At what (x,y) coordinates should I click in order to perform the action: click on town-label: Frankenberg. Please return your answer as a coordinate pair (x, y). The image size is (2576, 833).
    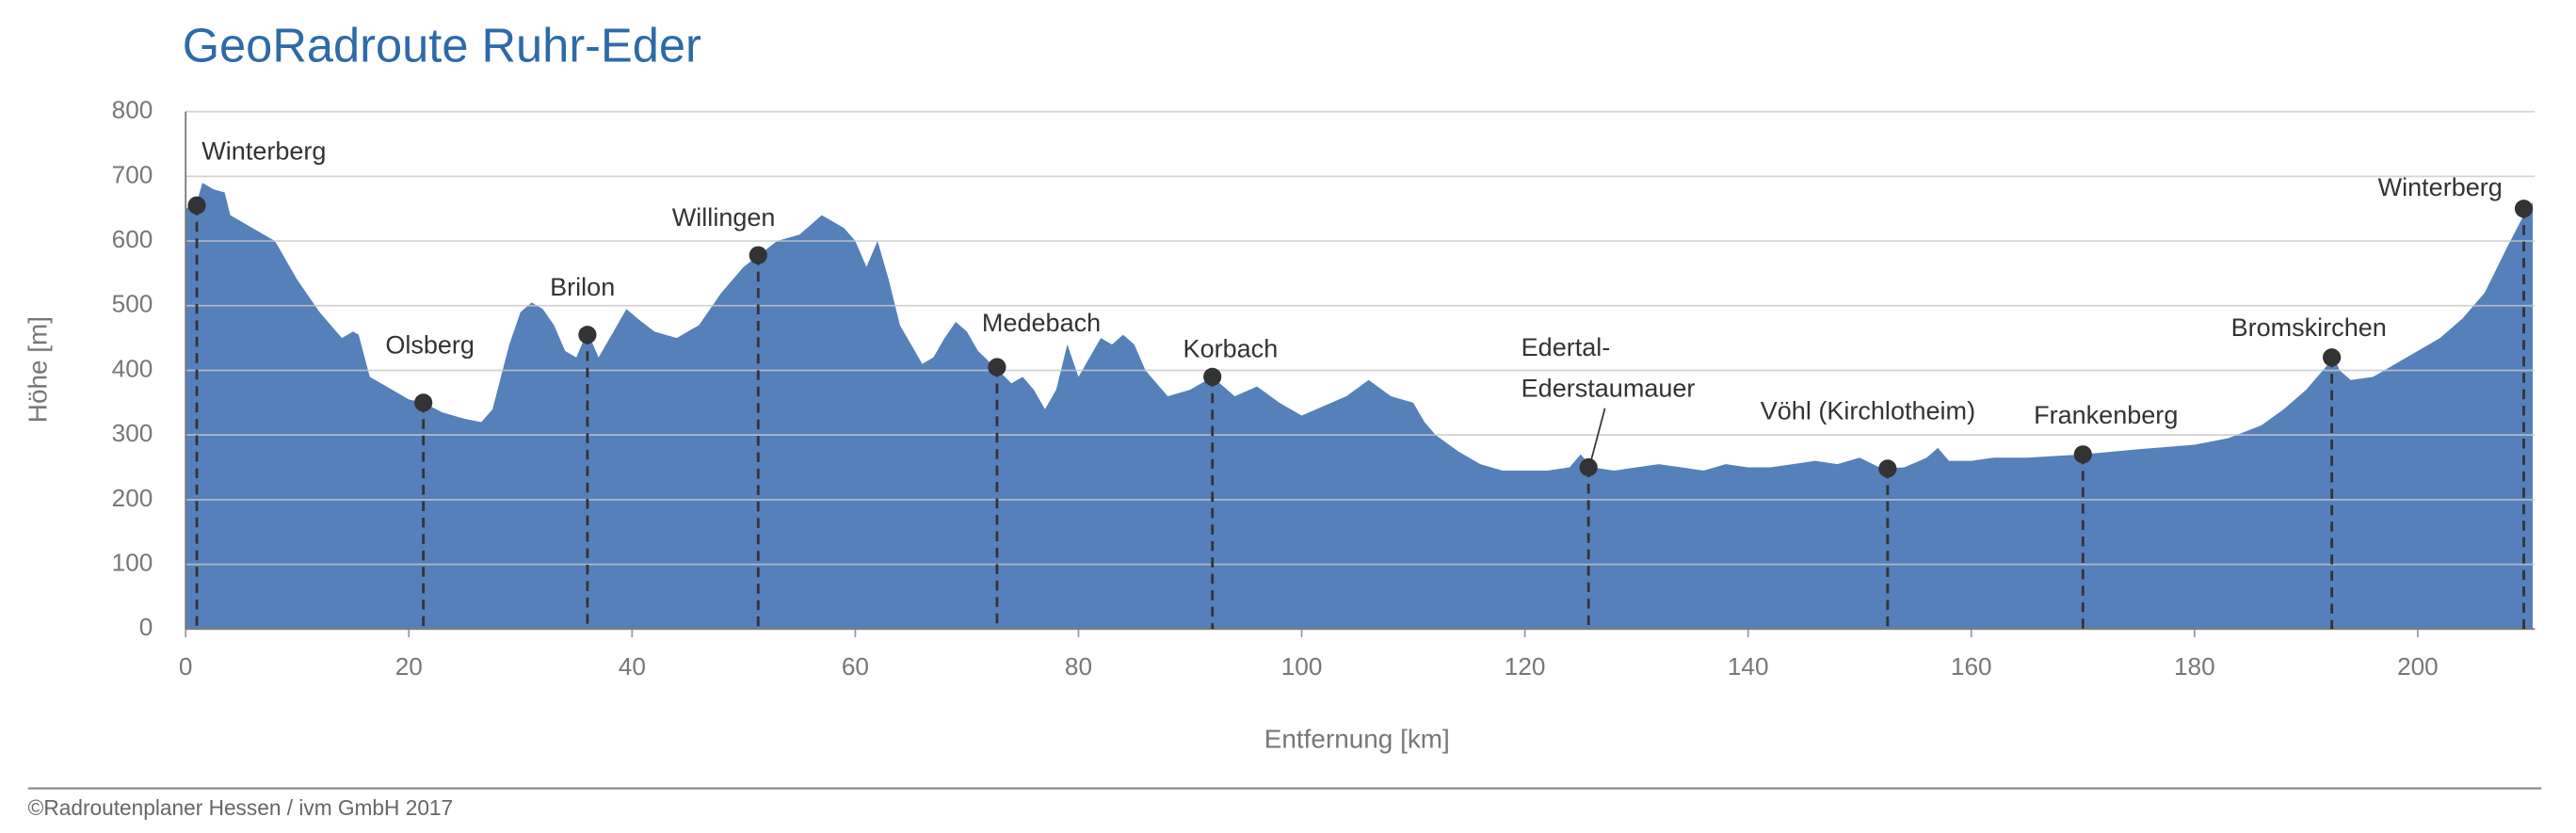
    Looking at the image, I should click on (2106, 415).